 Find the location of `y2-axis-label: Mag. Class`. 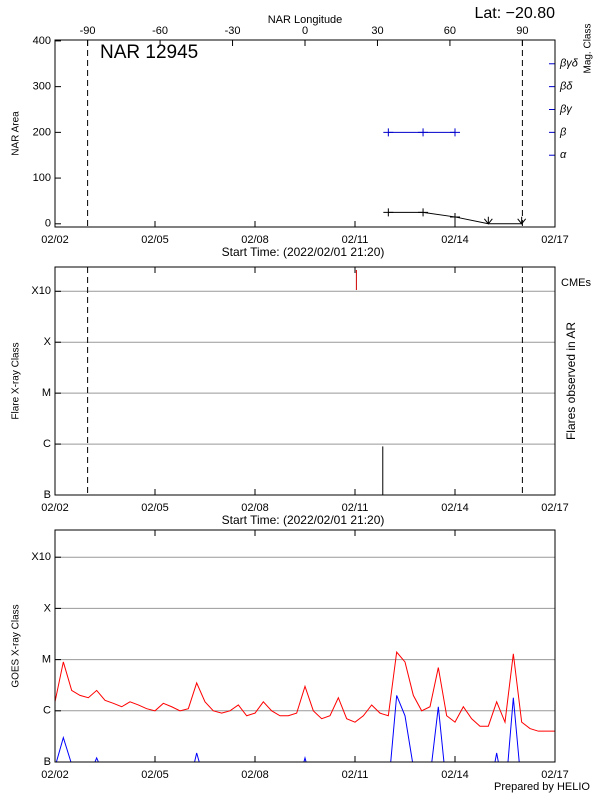

y2-axis-label: Mag. Class is located at coordinates (588, 48).